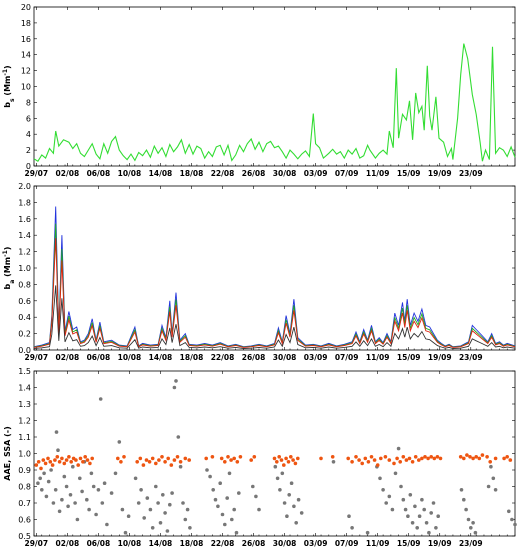 This screenshot has height=554, width=523. What do you see at coordinates (24, 202) in the screenshot?
I see `y-tick-label: 1.8` at bounding box center [24, 202].